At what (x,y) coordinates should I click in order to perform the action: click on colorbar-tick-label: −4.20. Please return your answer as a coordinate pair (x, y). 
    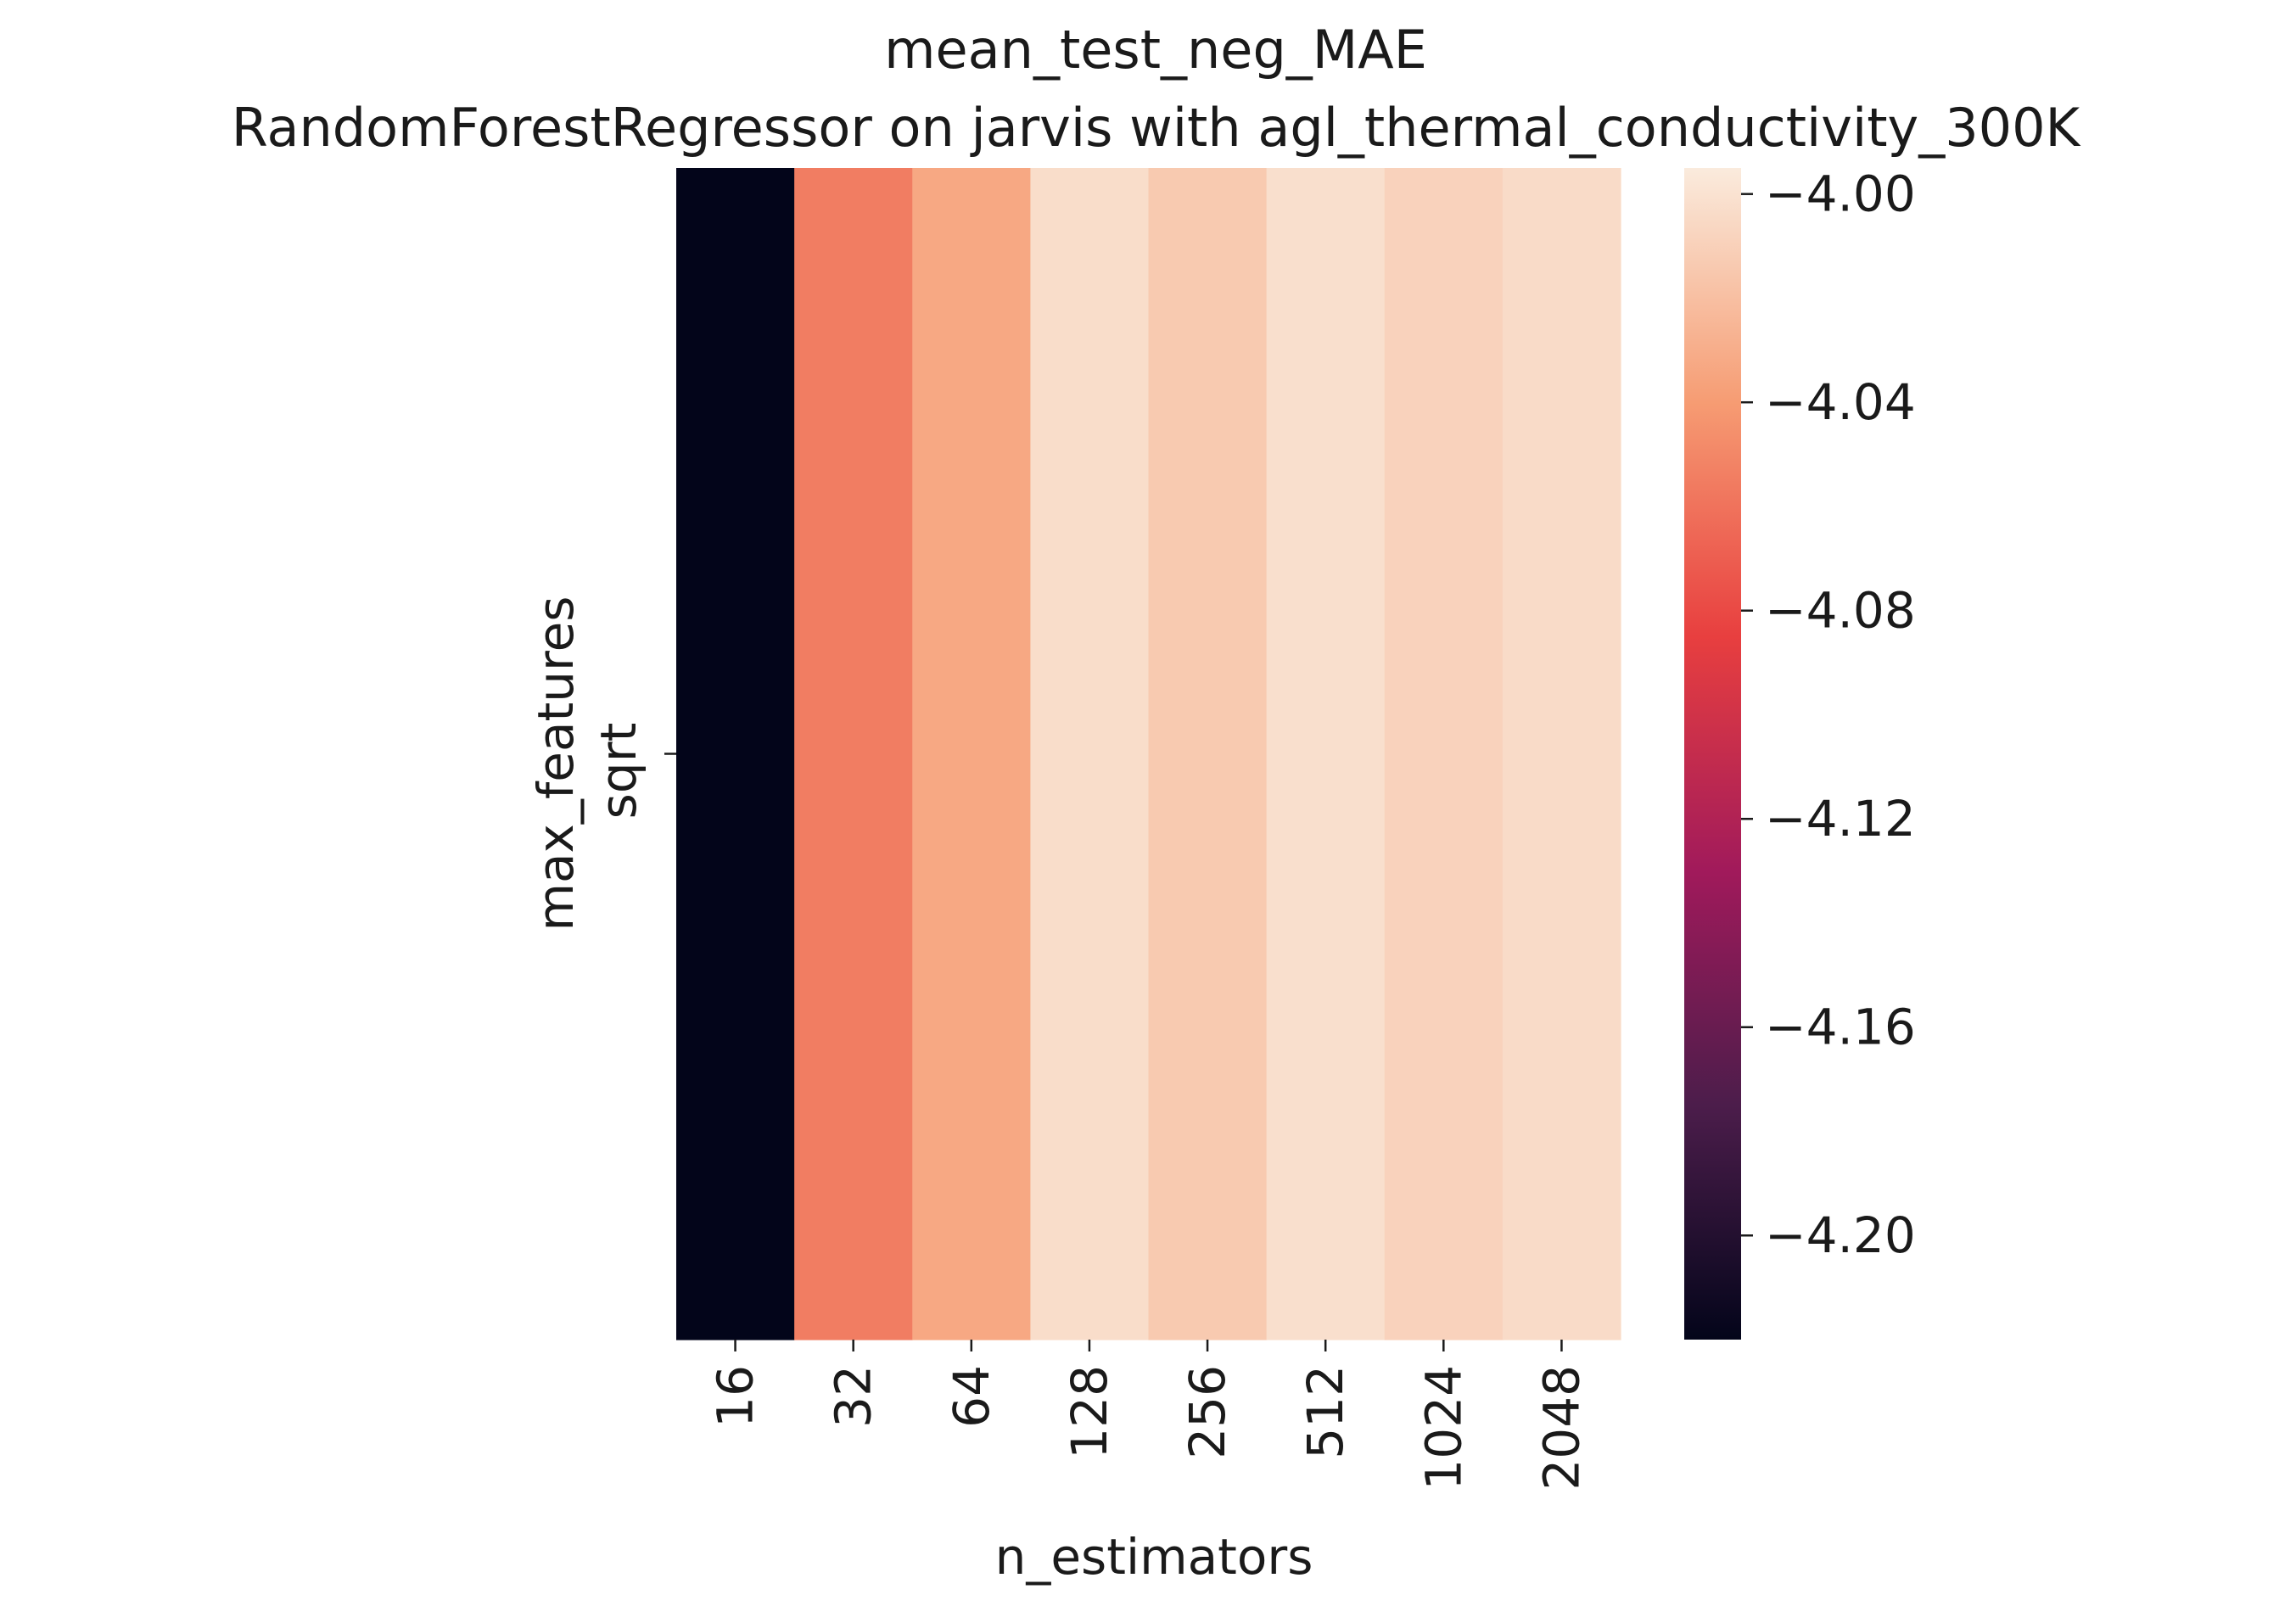
    Looking at the image, I should click on (1840, 1235).